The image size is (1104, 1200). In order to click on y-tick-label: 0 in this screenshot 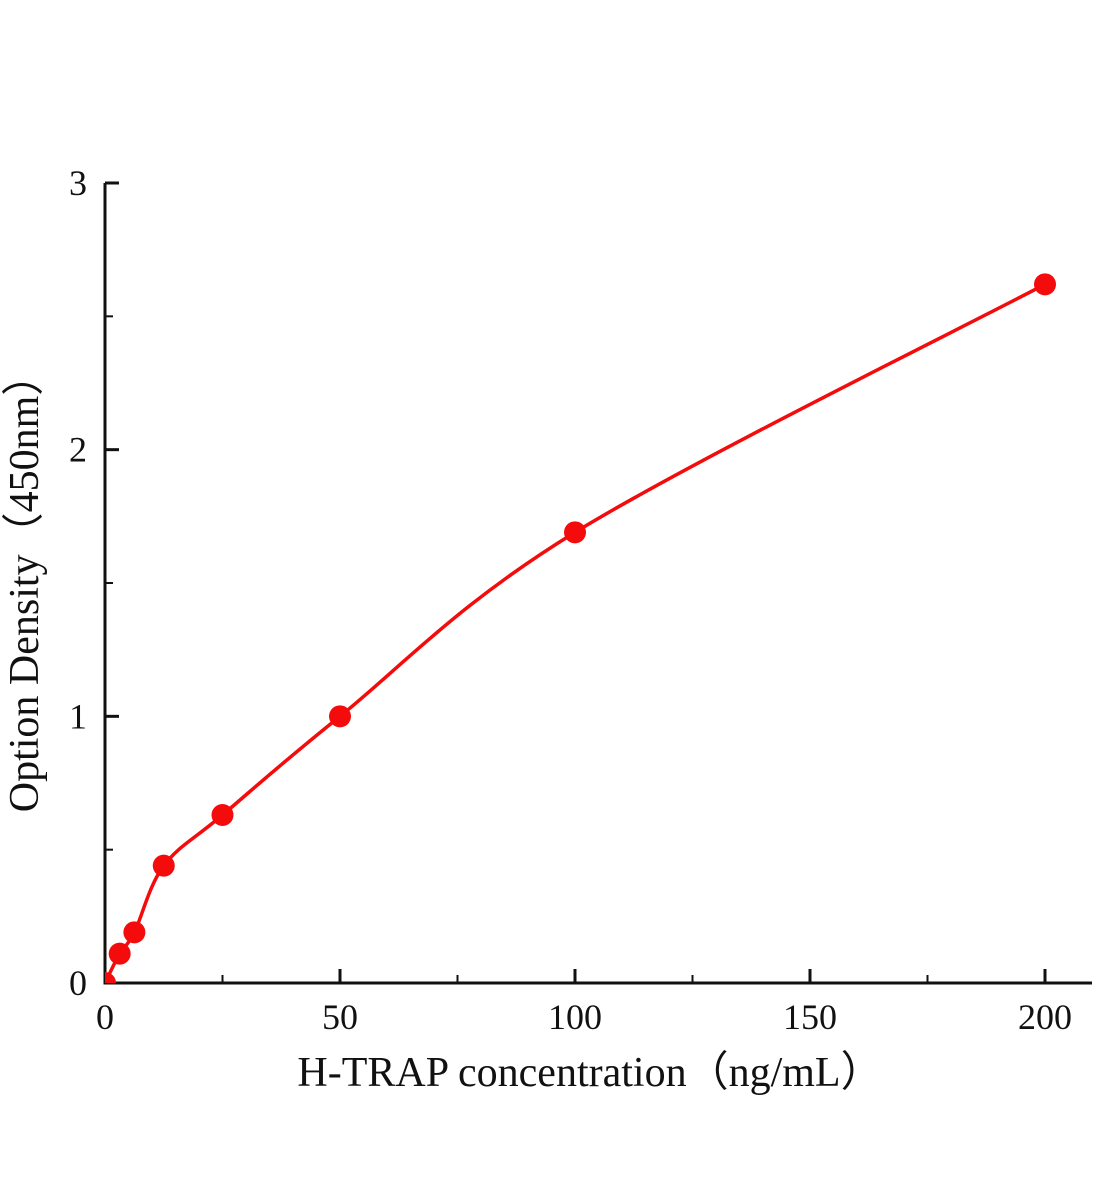, I will do `click(78, 983)`.